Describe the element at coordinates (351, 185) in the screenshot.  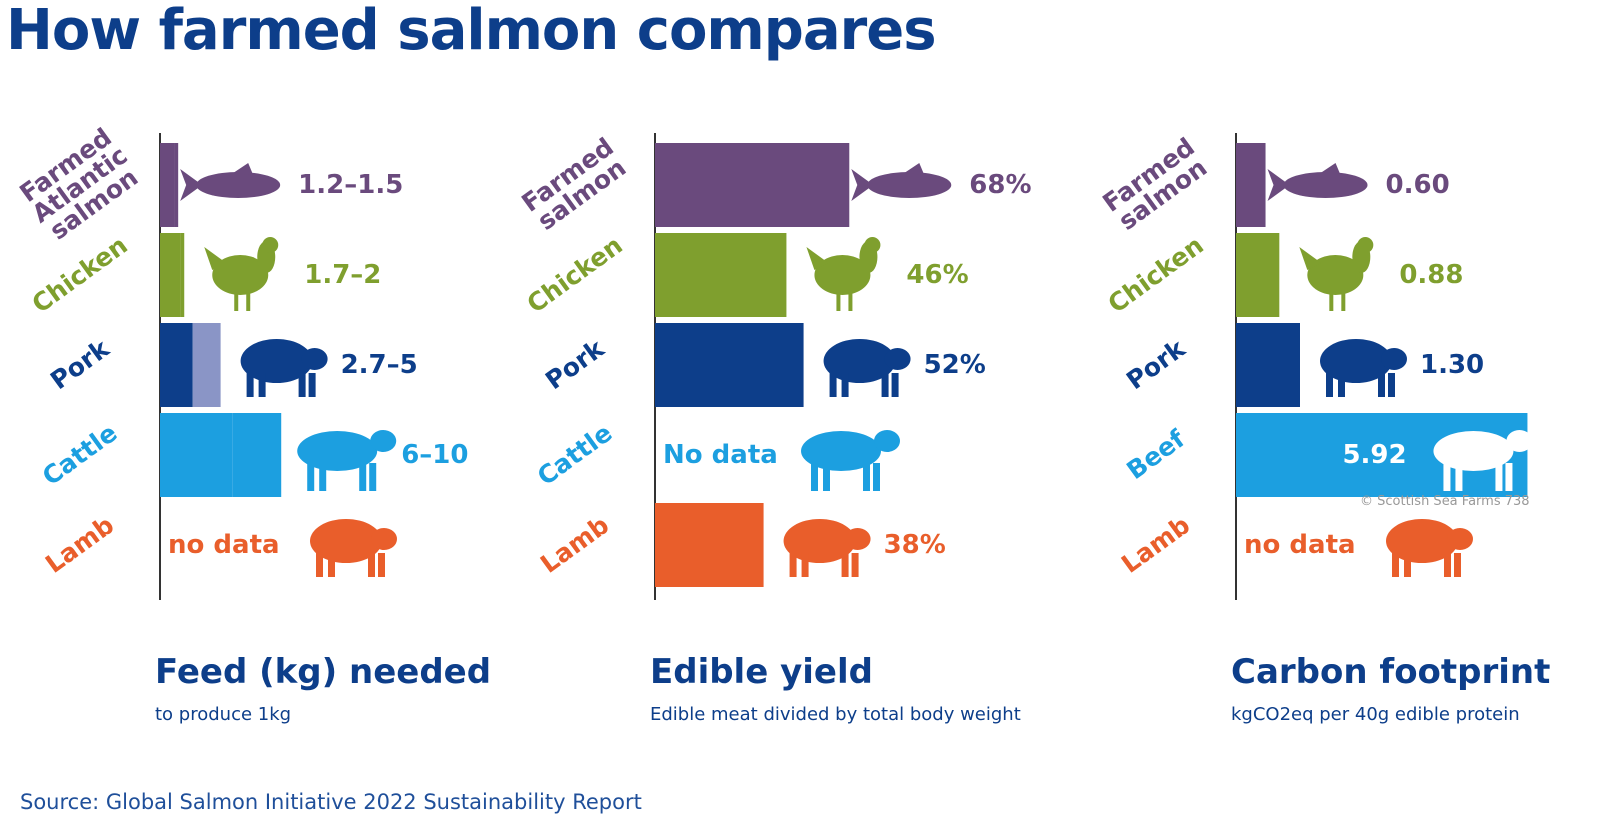
I see `value-label: 1.2–1.5` at that location.